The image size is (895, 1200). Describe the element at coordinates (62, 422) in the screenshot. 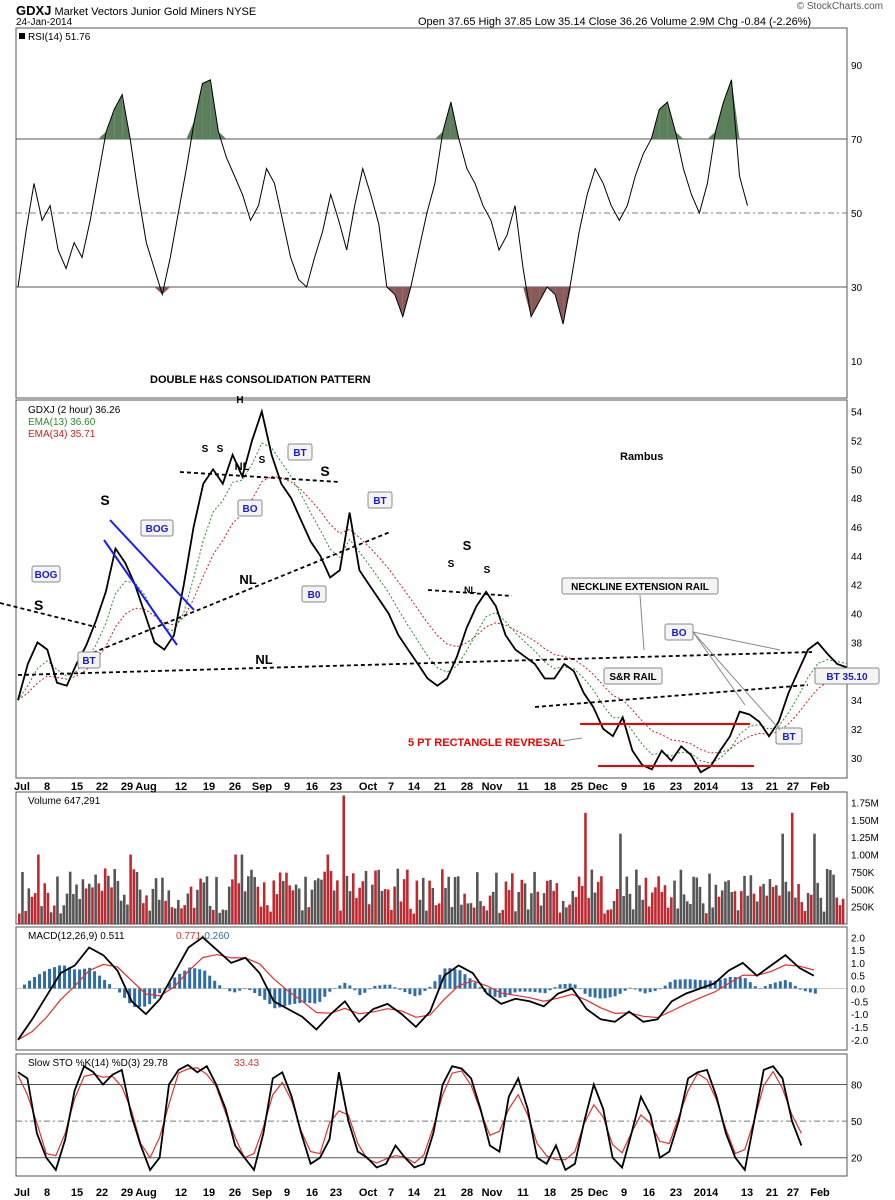

I see `ema13-legend: EMA(13) 36.60` at that location.